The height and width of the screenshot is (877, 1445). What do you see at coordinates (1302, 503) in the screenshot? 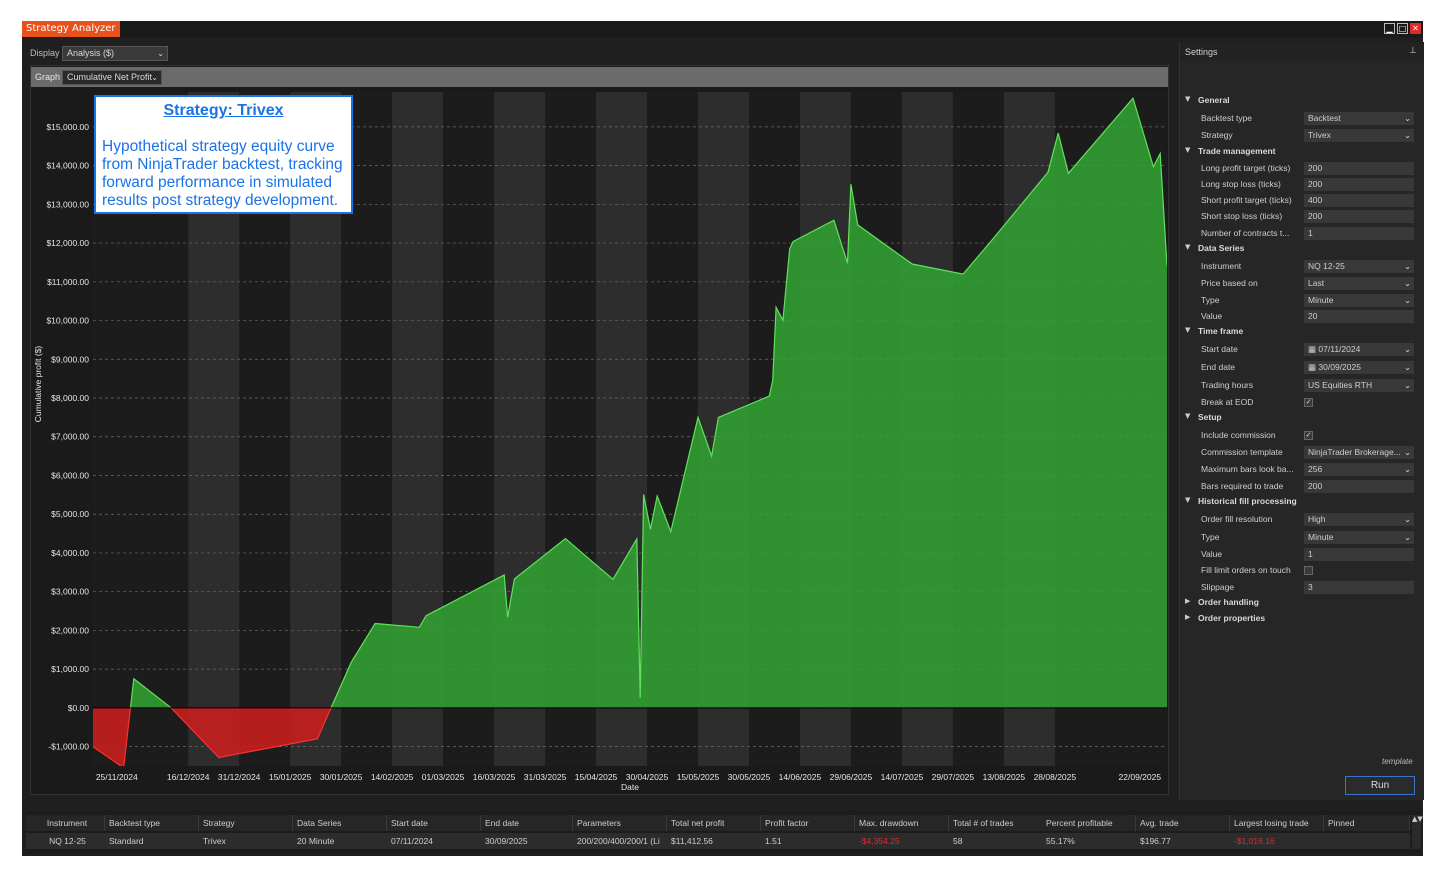
I see `settings-row: ▼ Historical fill processing` at bounding box center [1302, 503].